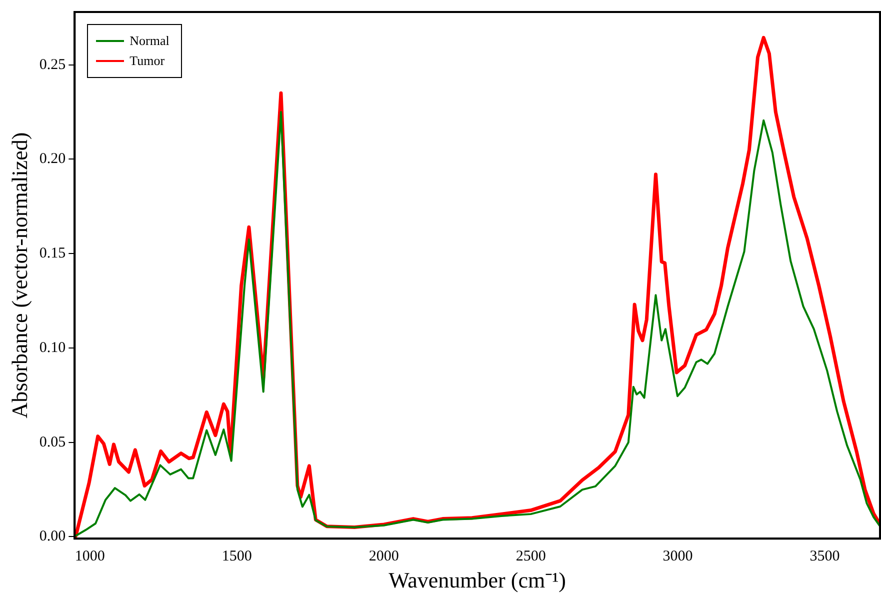 The height and width of the screenshot is (601, 881). What do you see at coordinates (531, 556) in the screenshot?
I see `x-tick-label: 2500` at bounding box center [531, 556].